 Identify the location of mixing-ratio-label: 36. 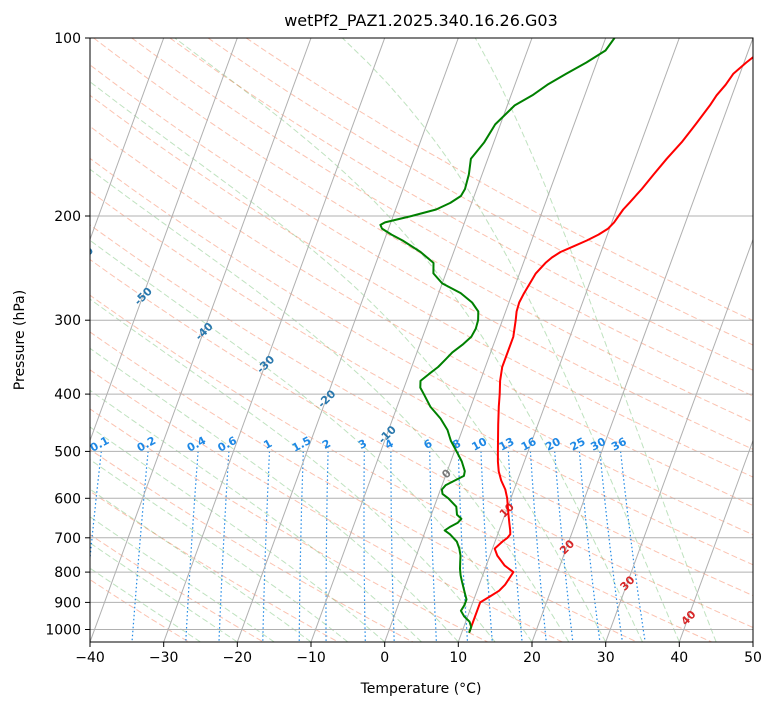
(619, 444).